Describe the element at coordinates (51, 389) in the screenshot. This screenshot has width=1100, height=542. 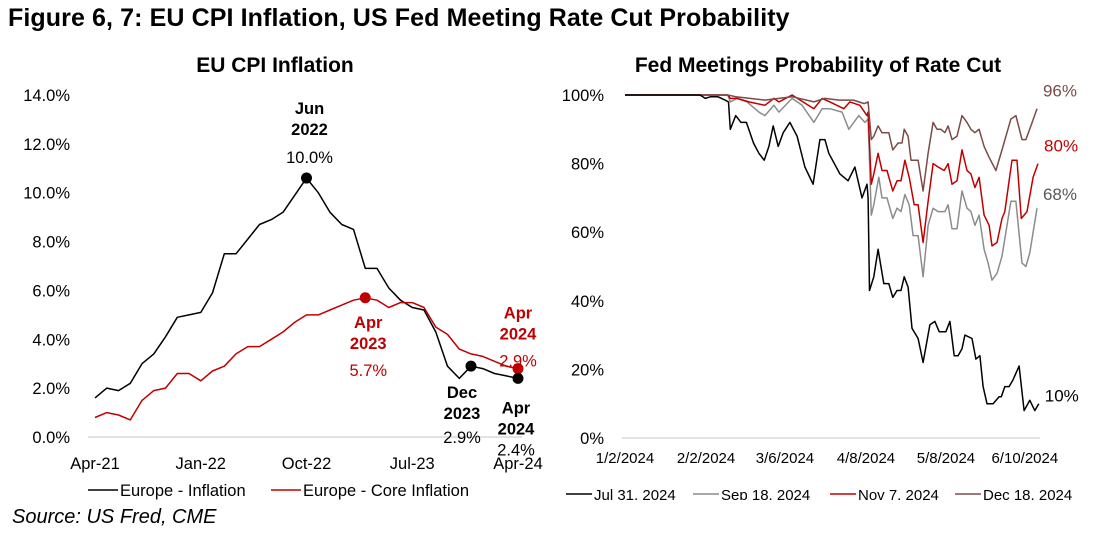
I see `y-tick-label: 2.0%` at that location.